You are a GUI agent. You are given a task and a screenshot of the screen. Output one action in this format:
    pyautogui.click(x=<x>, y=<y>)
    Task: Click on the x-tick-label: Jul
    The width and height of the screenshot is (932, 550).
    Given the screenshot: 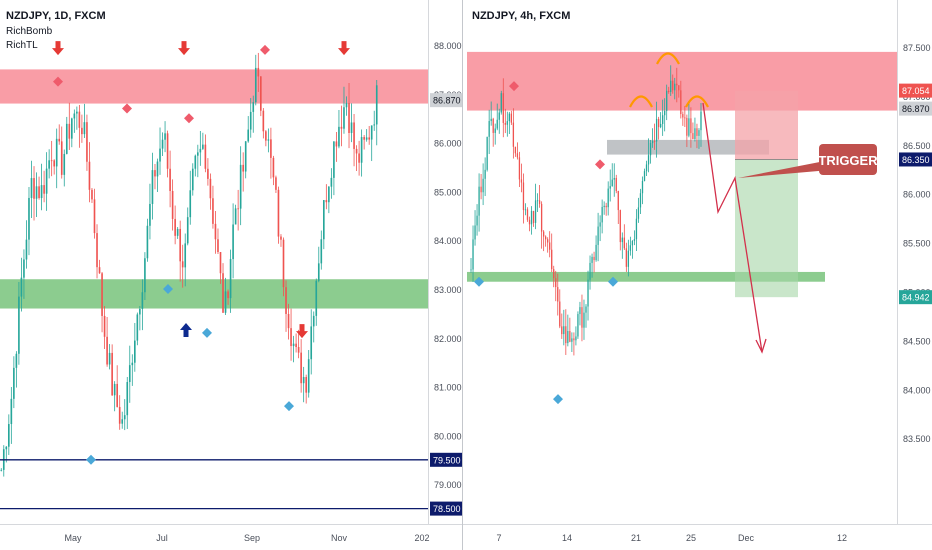 What is the action you would take?
    pyautogui.click(x=162, y=538)
    